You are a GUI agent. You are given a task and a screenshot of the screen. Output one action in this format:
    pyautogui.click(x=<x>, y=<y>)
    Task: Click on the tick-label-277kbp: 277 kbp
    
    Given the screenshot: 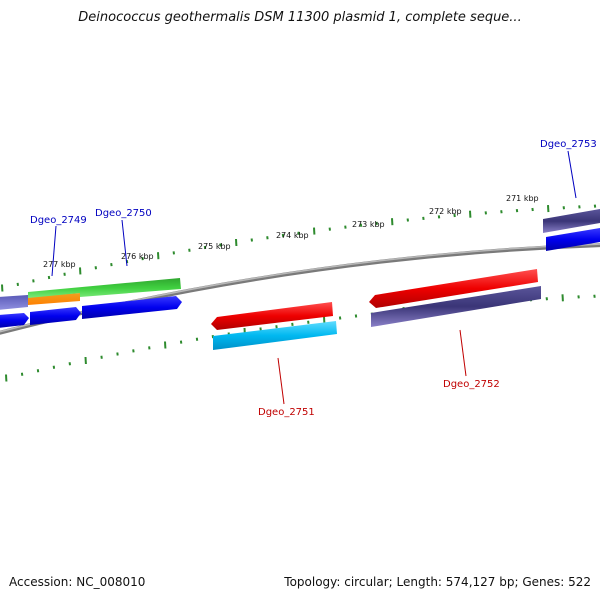 What is the action you would take?
    pyautogui.click(x=59, y=264)
    